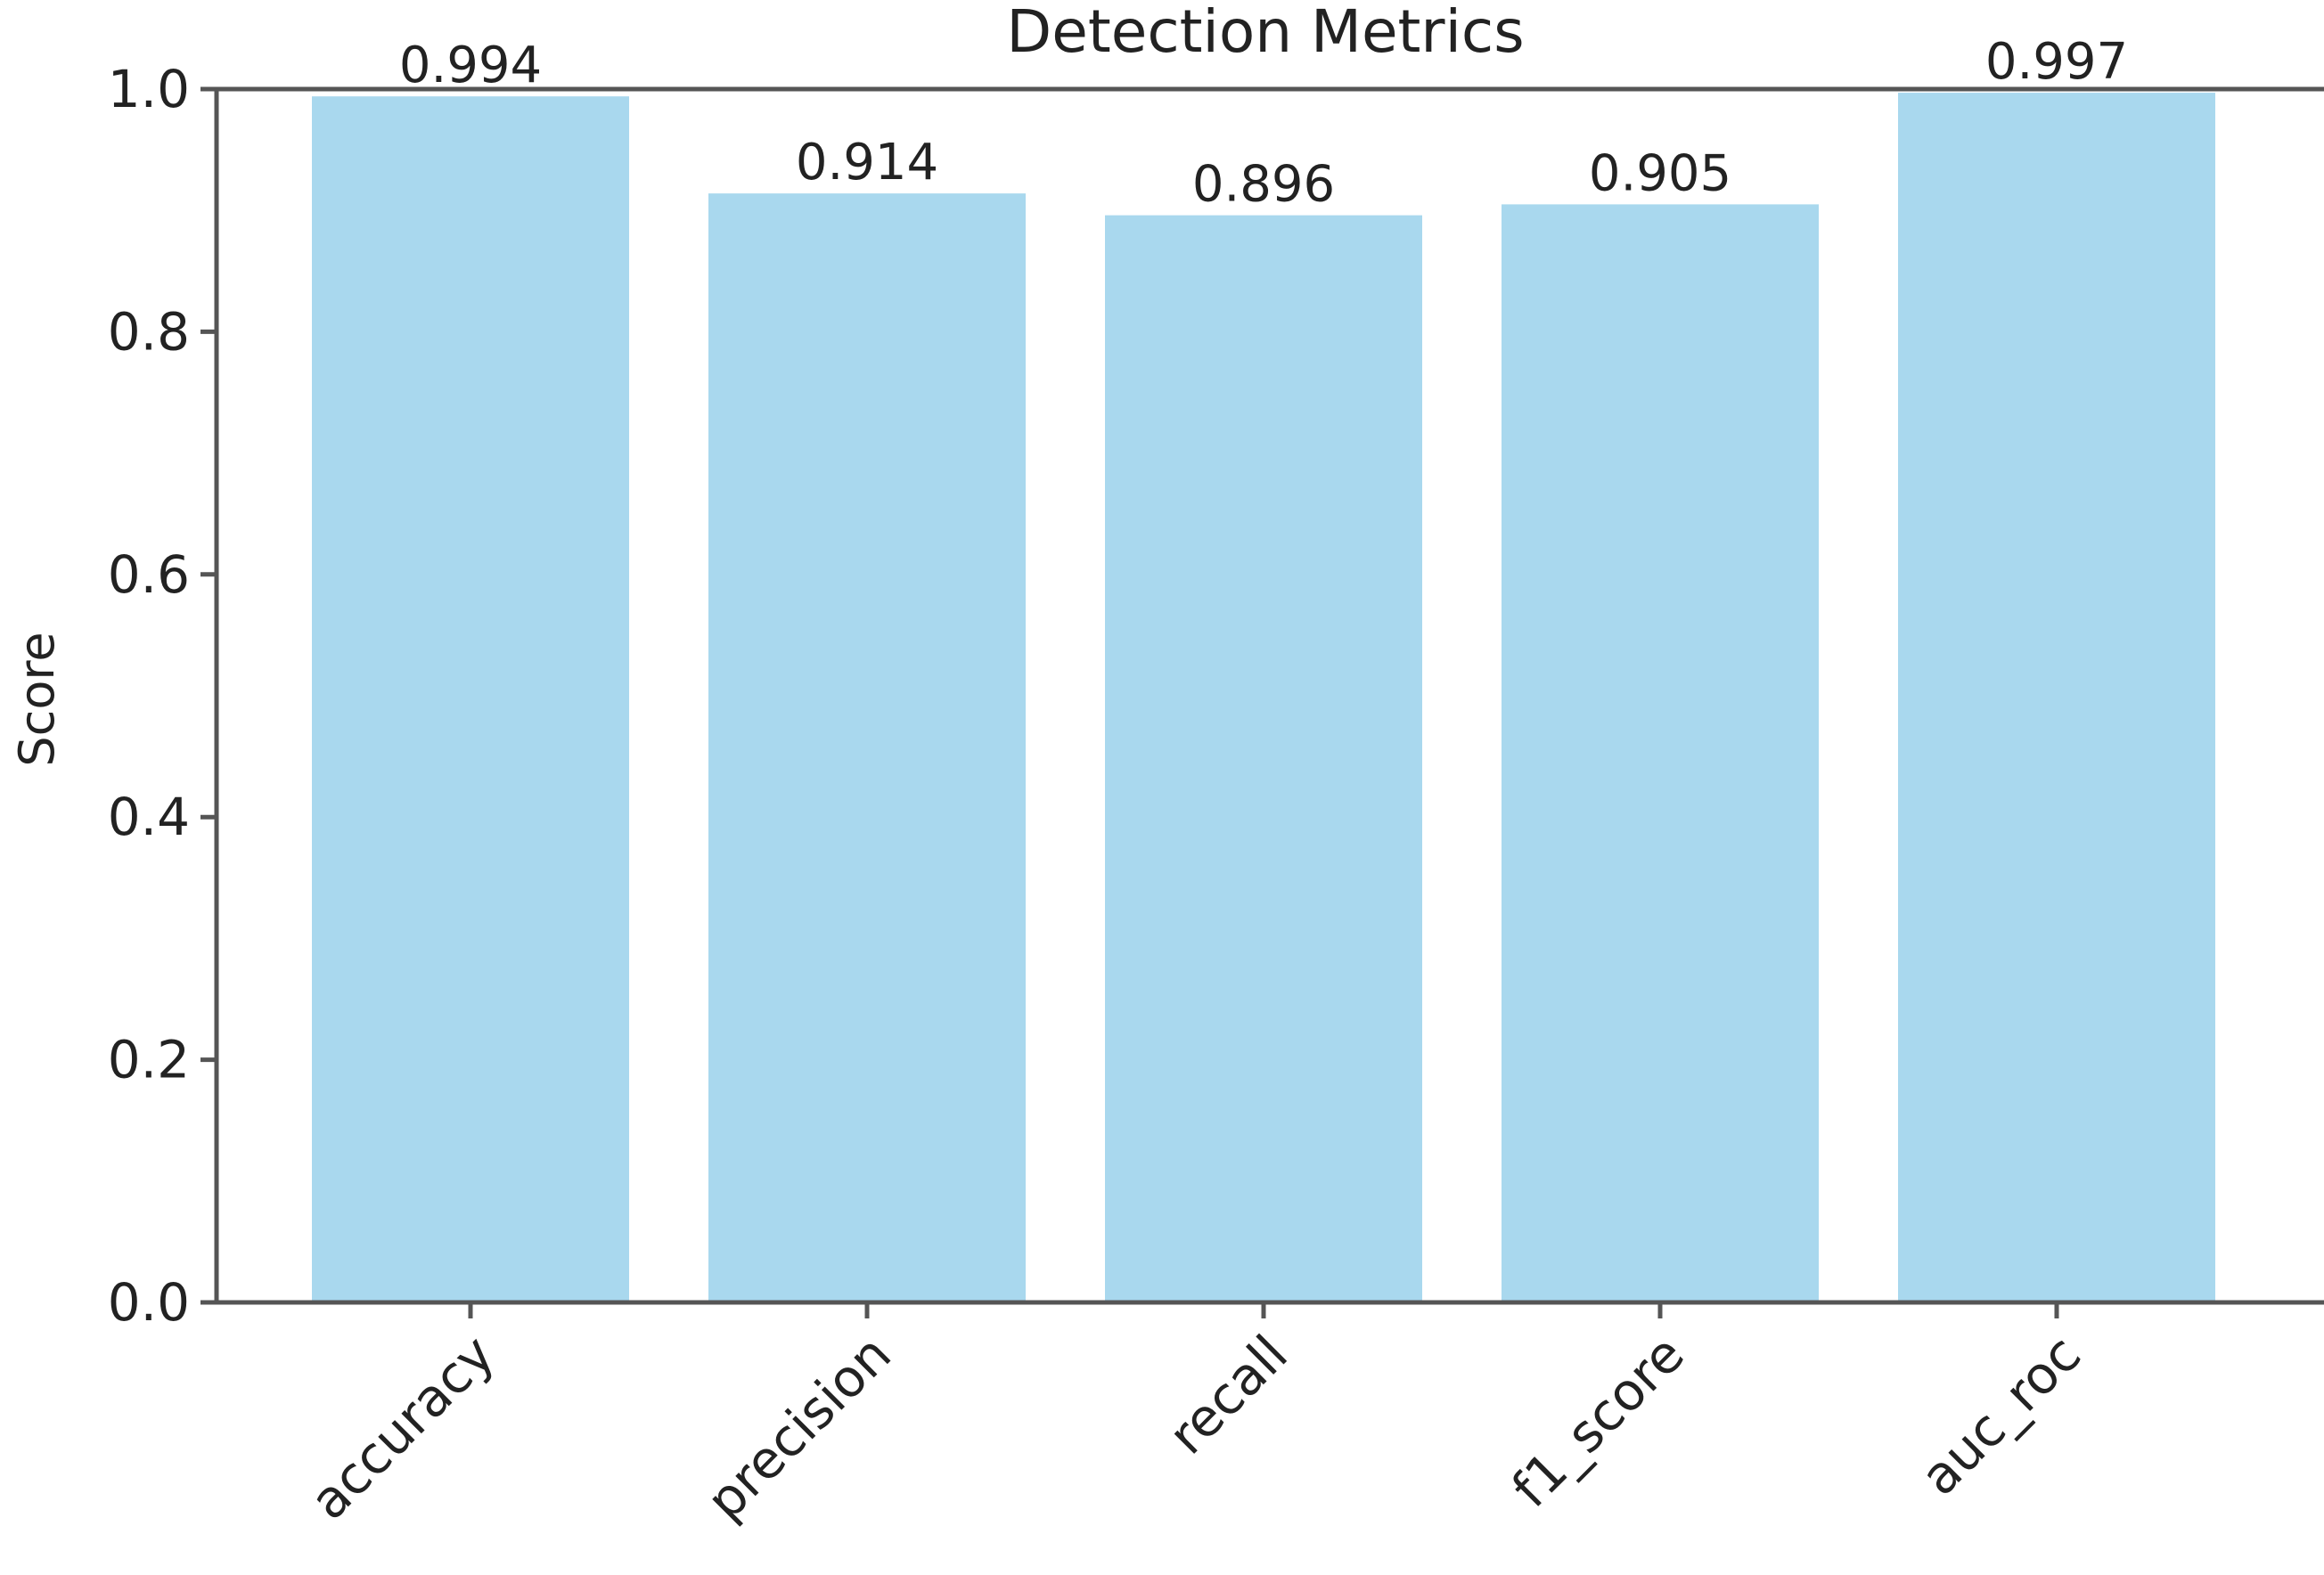 The height and width of the screenshot is (1575, 2324). Describe the element at coordinates (149, 574) in the screenshot. I see `y-tick-label-0.6: 0.6` at that location.